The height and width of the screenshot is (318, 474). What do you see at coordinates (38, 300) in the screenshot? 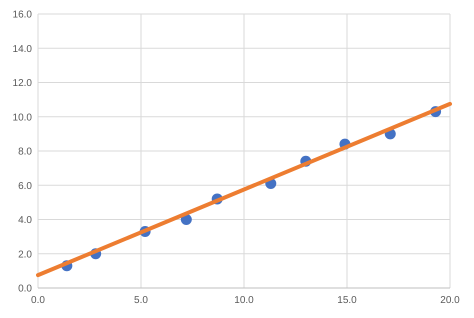
I see `x-tick-label: 0.0` at bounding box center [38, 300].